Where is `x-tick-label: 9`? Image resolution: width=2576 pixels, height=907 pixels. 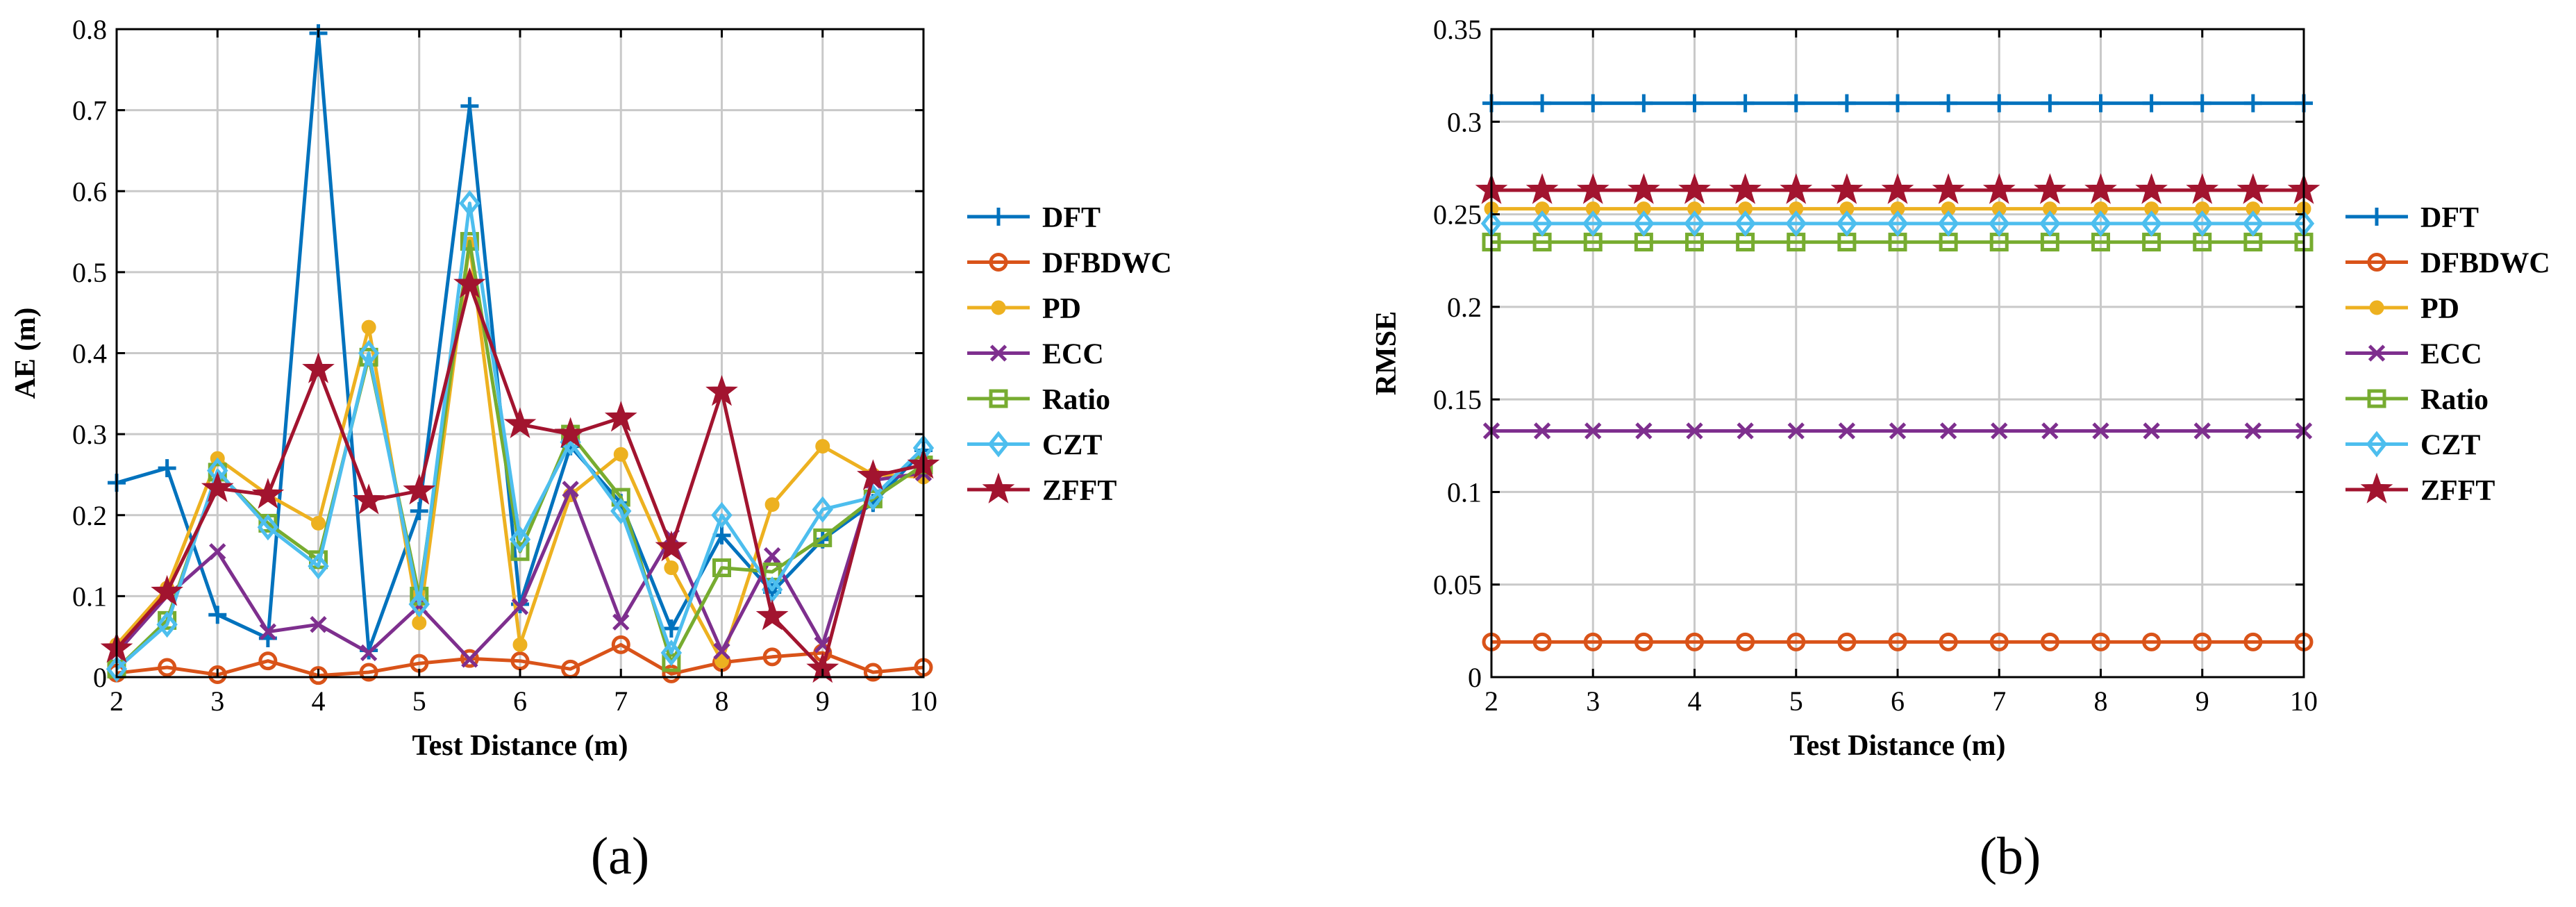
x-tick-label: 9 is located at coordinates (2202, 701).